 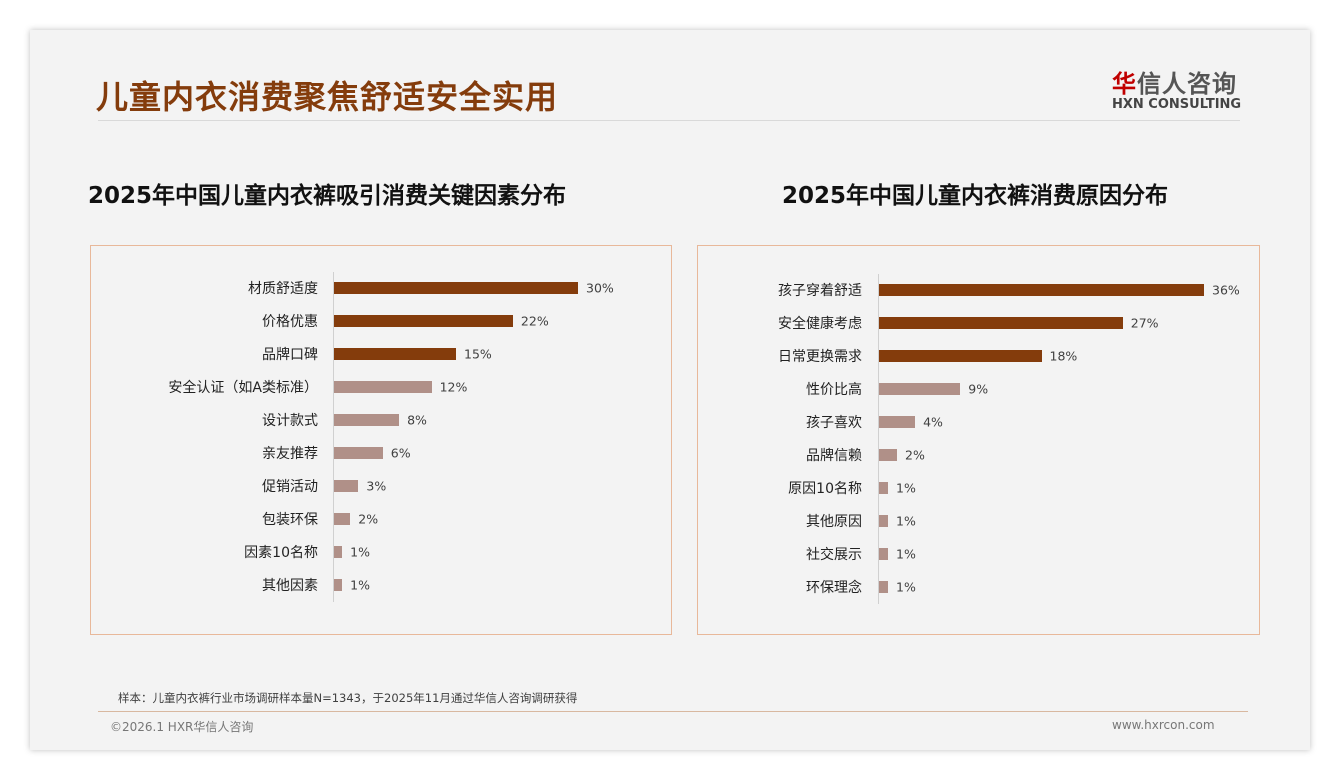 I want to click on data-label: 12%, so click(x=453, y=387).